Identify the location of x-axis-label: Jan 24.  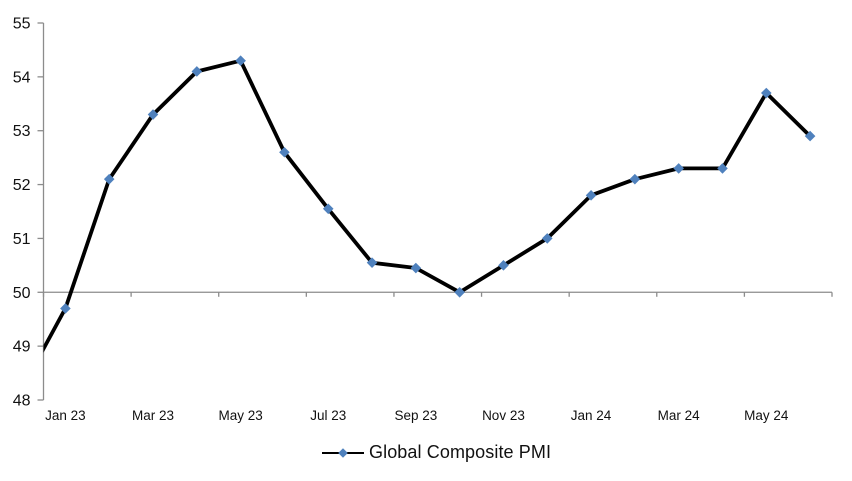
(591, 415).